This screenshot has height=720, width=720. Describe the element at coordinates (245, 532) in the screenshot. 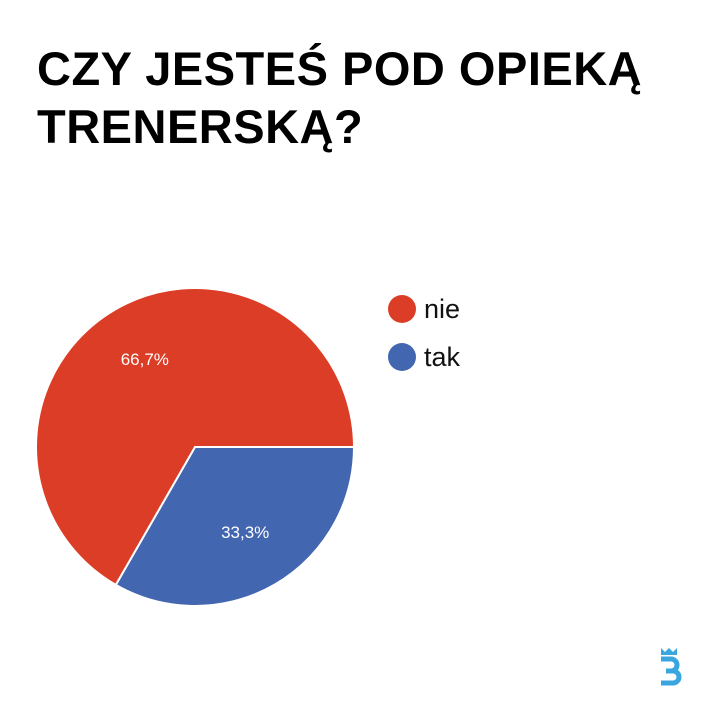

I see `data-label-tak: 33,3%` at that location.